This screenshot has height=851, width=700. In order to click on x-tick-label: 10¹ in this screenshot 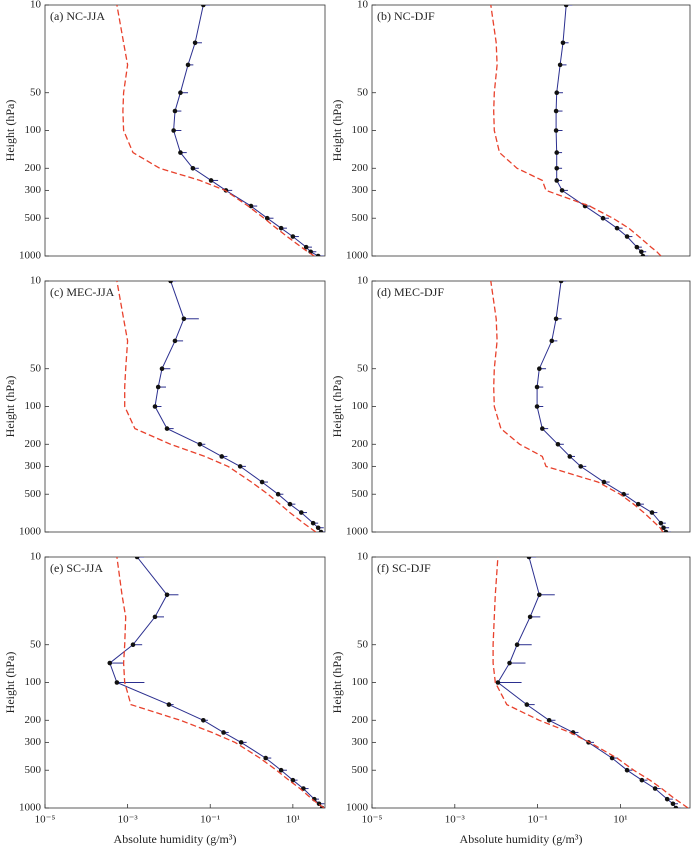, I will do `click(620, 820)`.